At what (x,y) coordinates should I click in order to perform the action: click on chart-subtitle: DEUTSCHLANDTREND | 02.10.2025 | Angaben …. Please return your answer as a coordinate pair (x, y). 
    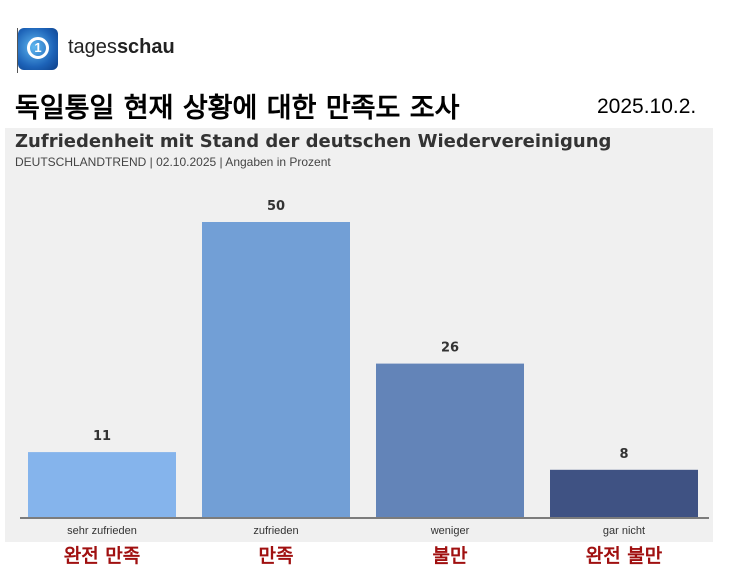
    Looking at the image, I should click on (173, 162).